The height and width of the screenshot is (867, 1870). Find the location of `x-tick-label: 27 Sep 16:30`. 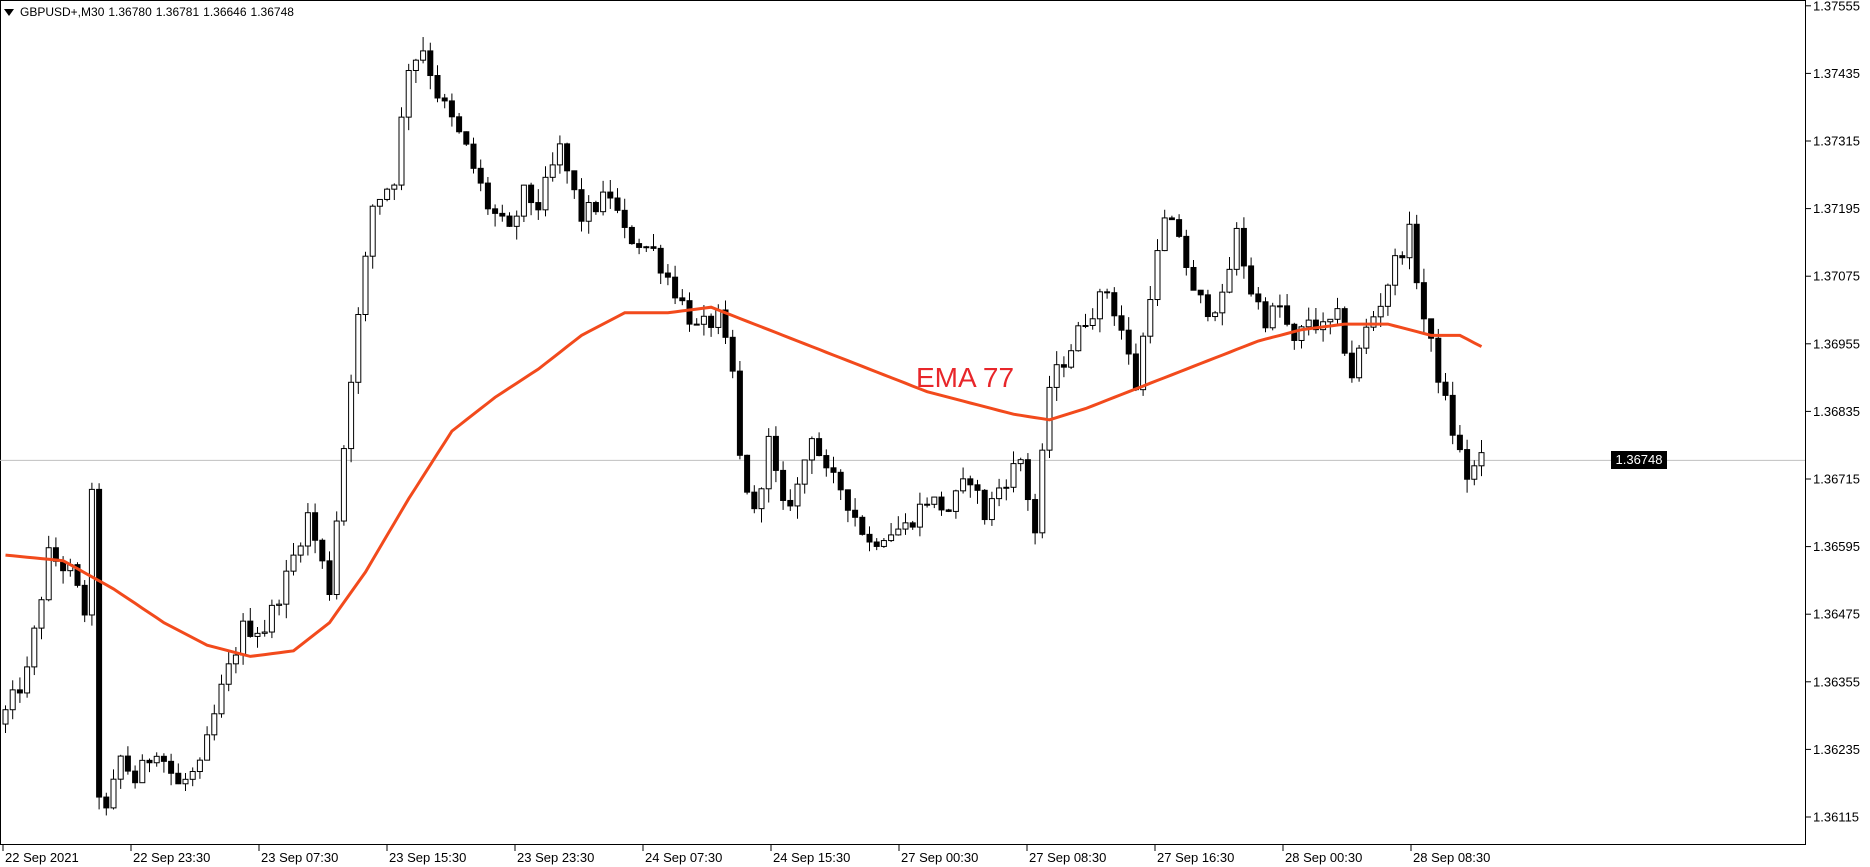

x-tick-label: 27 Sep 16:30 is located at coordinates (1195, 857).